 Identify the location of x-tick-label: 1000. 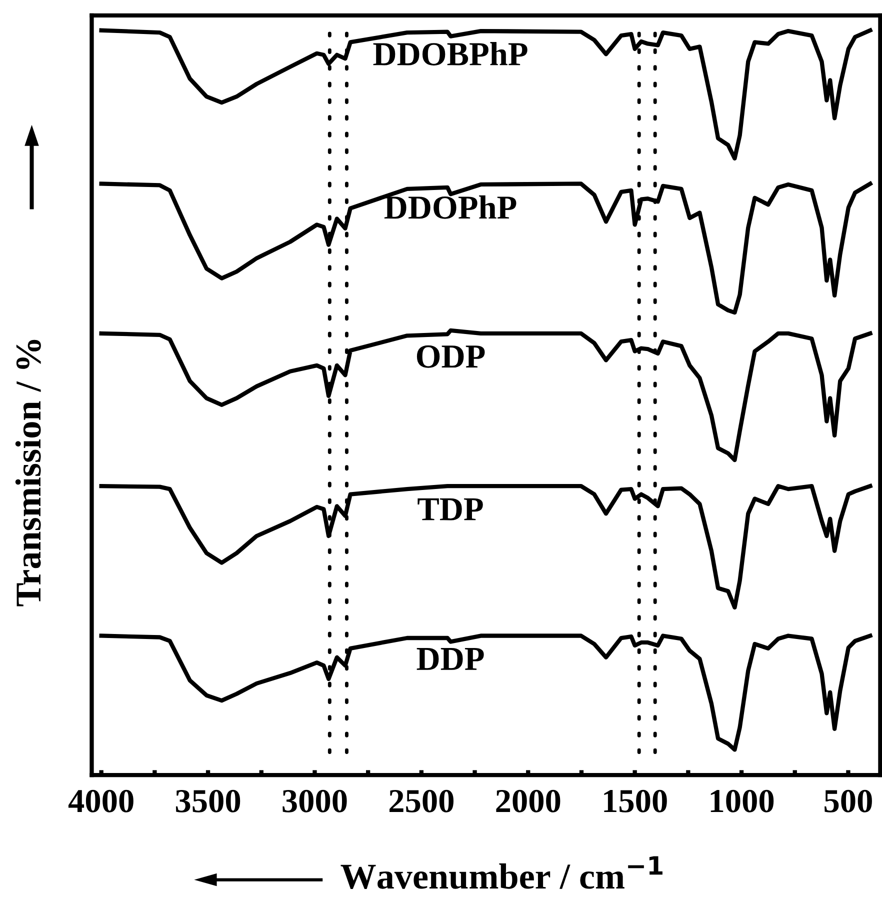
(742, 801).